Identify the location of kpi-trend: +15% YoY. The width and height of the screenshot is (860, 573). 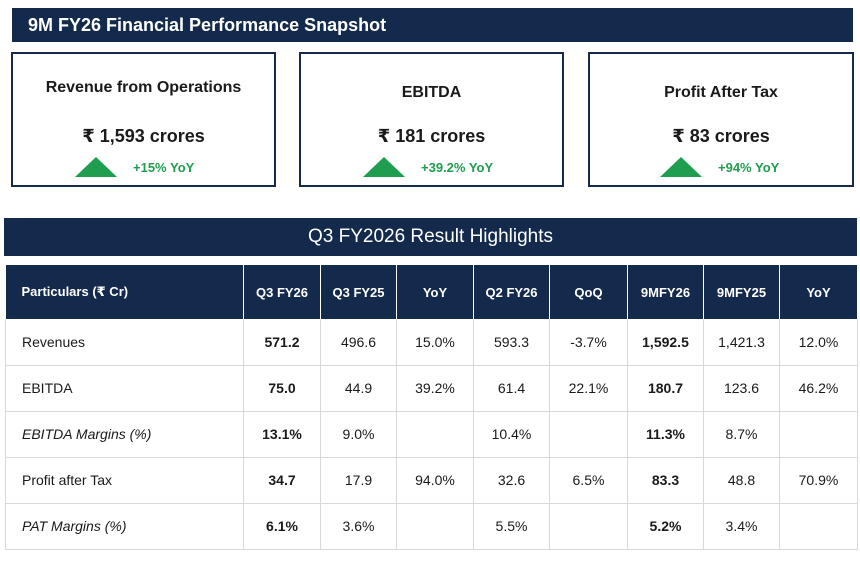
(134, 167).